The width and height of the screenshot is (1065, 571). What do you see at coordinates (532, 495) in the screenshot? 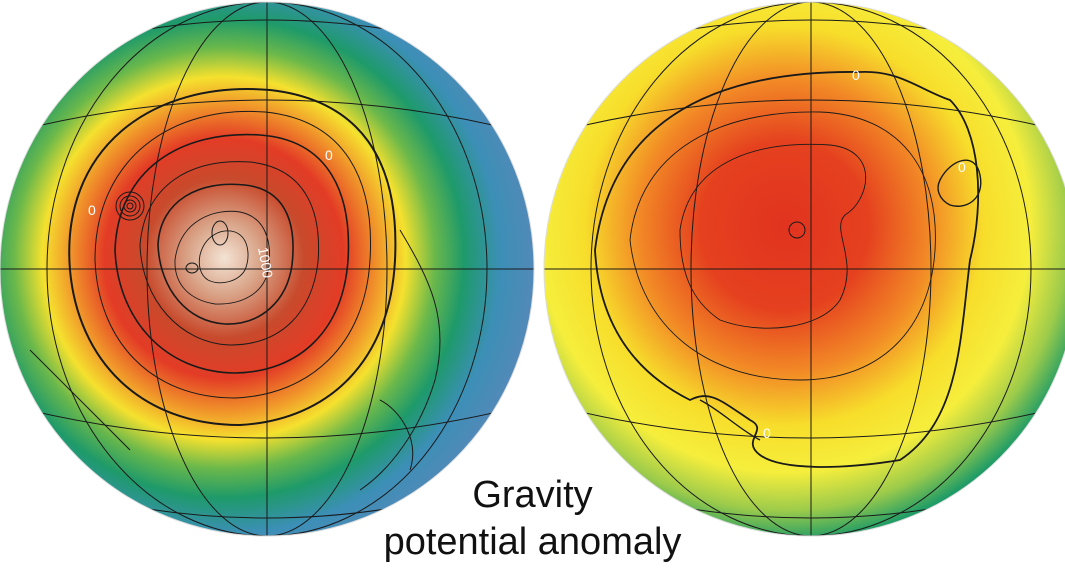
I see `figure-caption-line1: Gravity` at bounding box center [532, 495].